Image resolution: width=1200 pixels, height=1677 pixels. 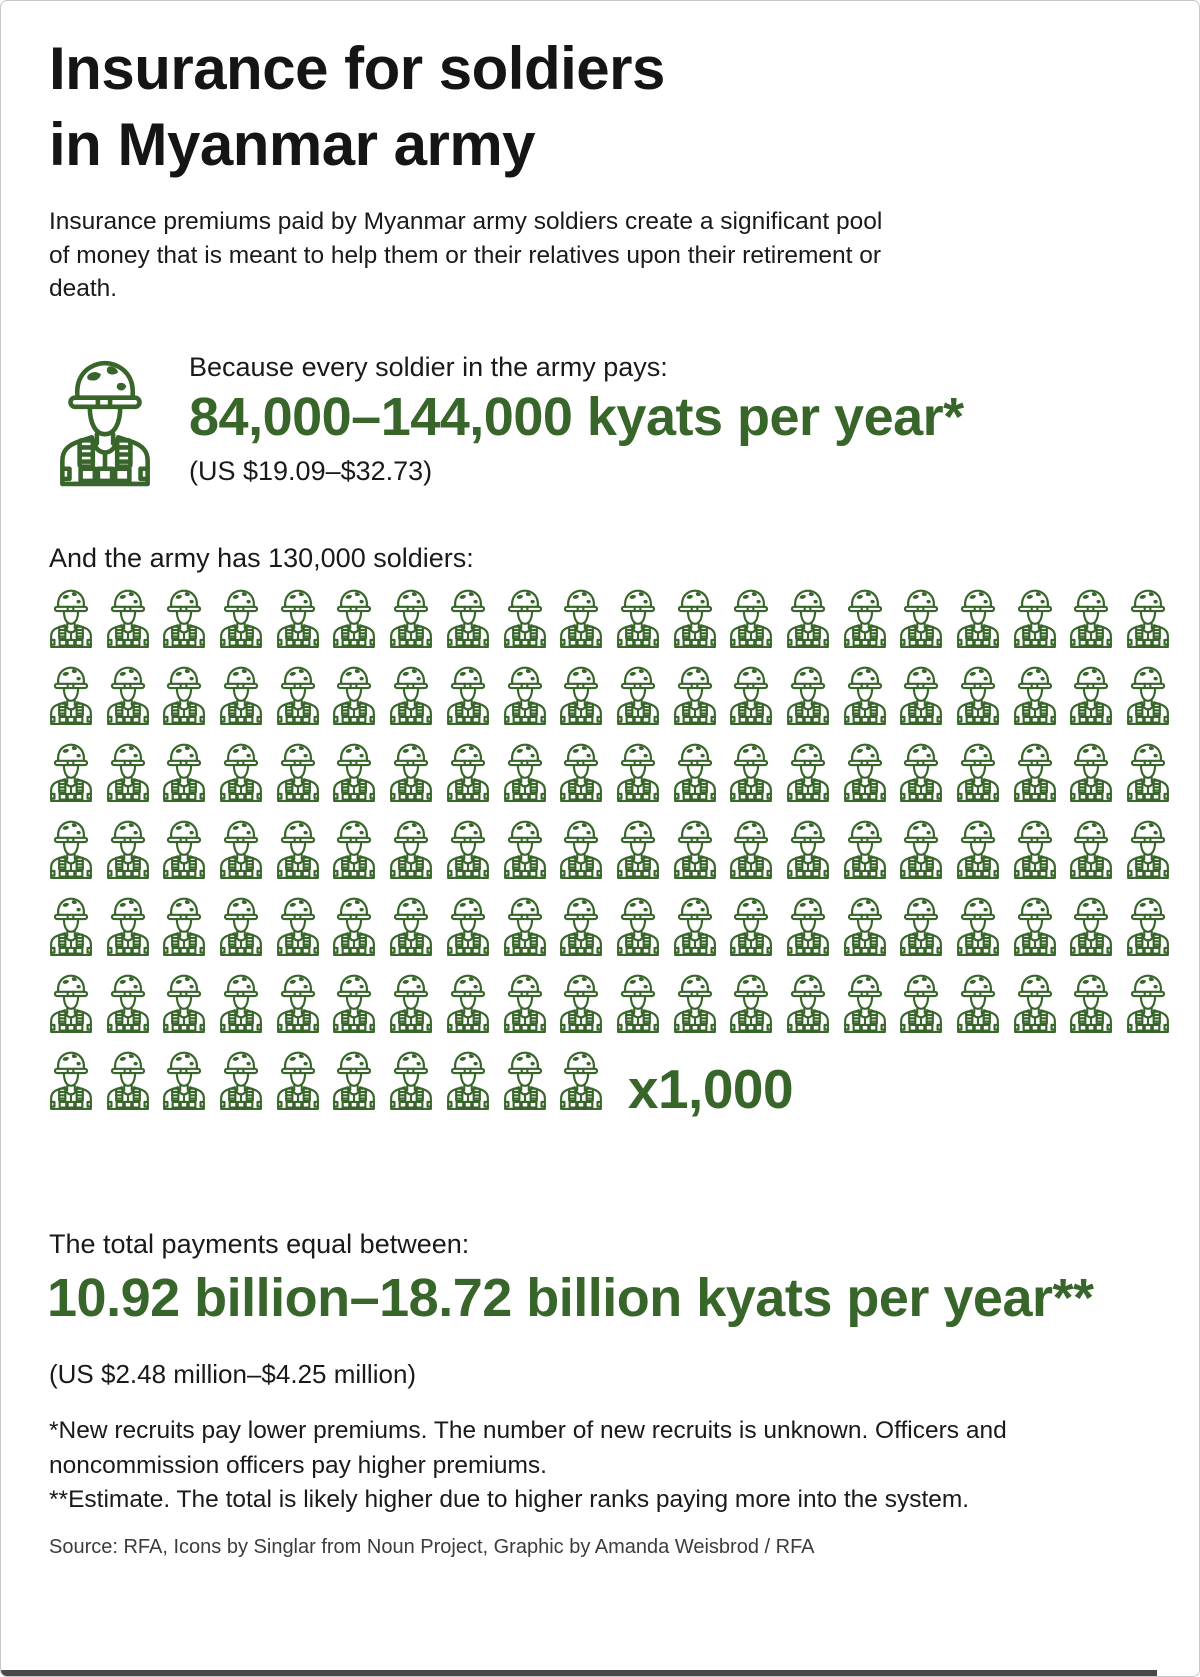 I want to click on bottom-bar, so click(x=579, y=1673).